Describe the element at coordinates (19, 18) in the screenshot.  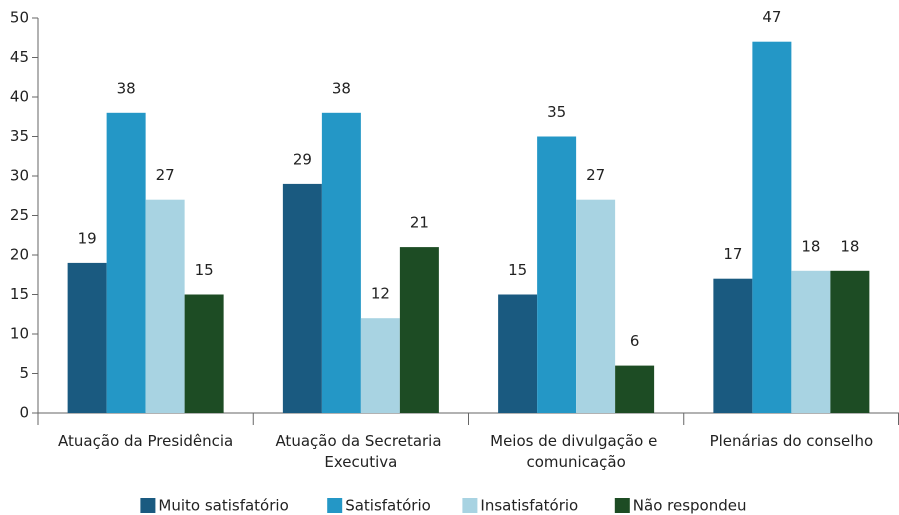
I see `y-tick-label: 50` at that location.